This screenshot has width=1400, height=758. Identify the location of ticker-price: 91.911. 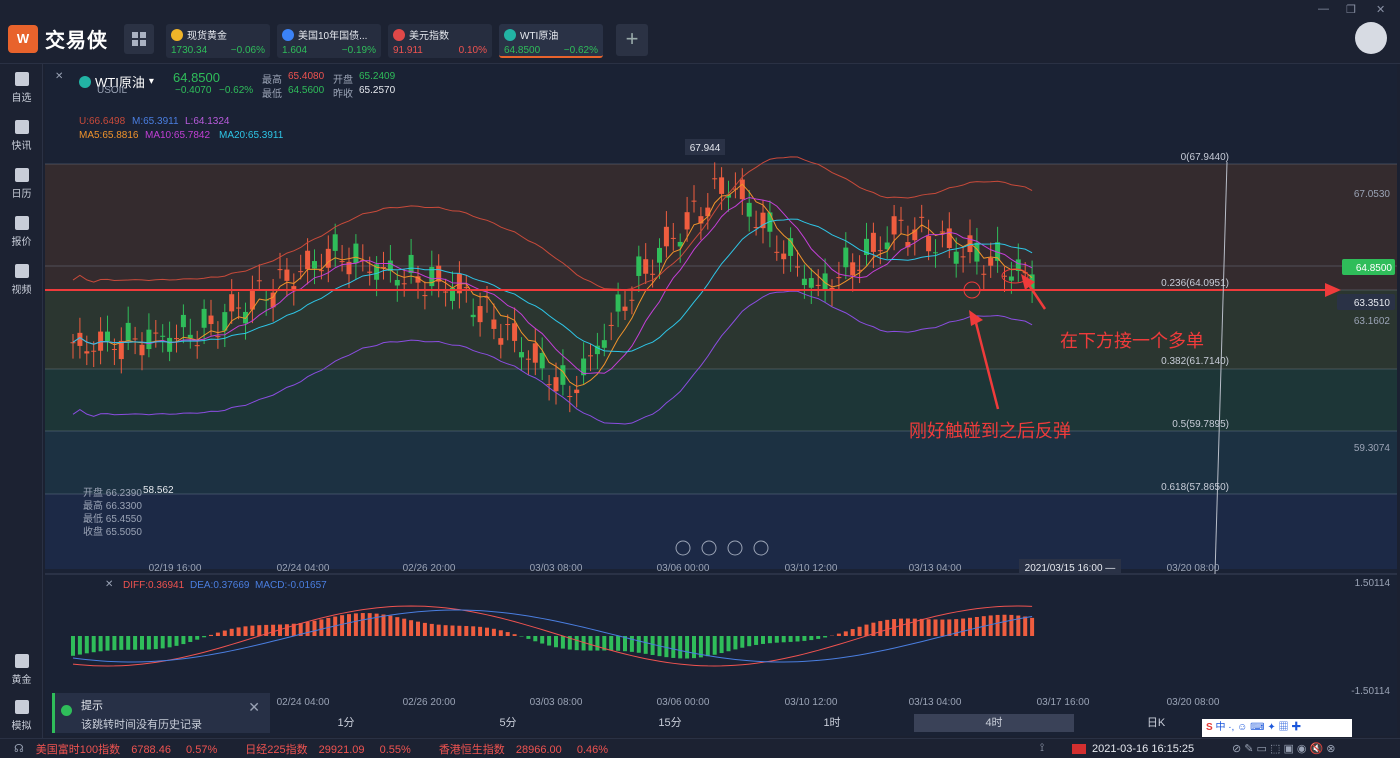
(408, 50).